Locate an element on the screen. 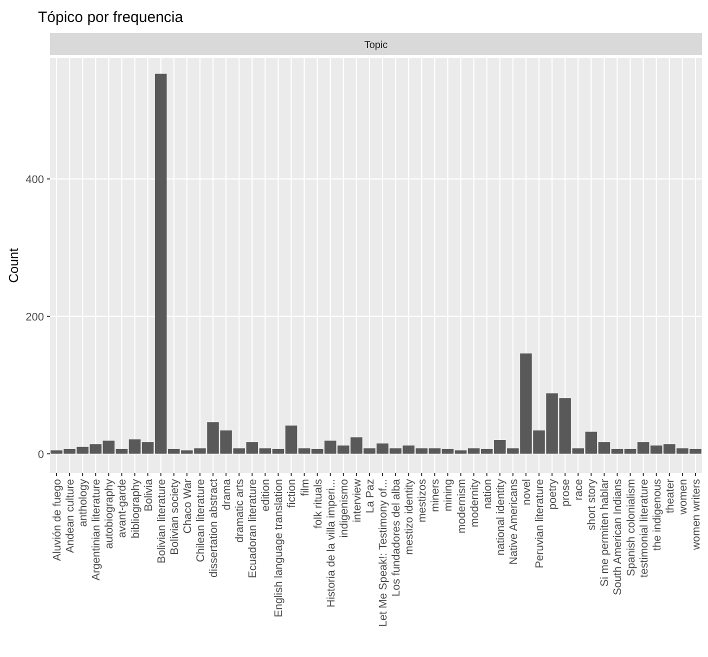 The width and height of the screenshot is (708, 657). x-tick-label: dissertation abstract is located at coordinates (214, 528).